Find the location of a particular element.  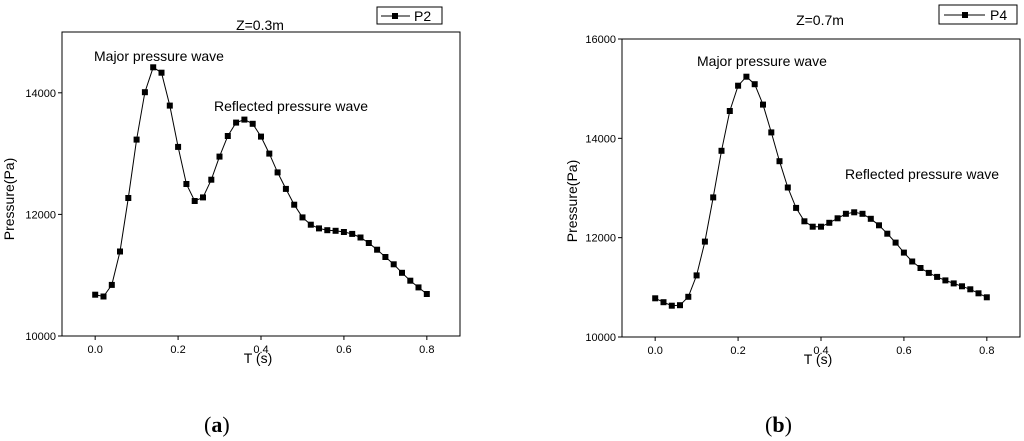

annotation-major-wave: Major pressure wave is located at coordinates (159, 56).